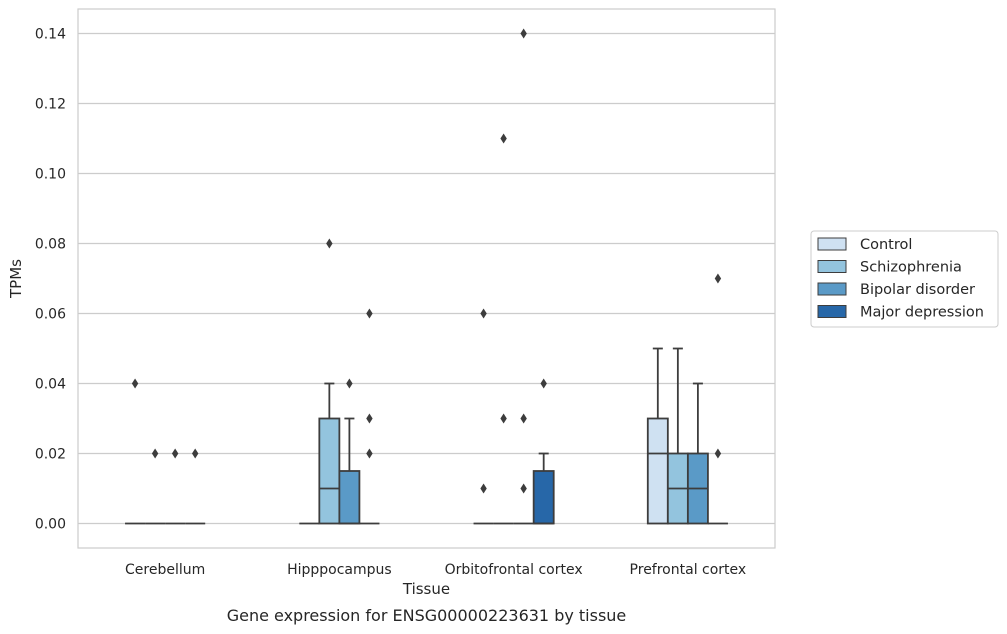 This screenshot has width=1007, height=634. What do you see at coordinates (911, 268) in the screenshot?
I see `legend-label: Schizophrenia` at bounding box center [911, 268].